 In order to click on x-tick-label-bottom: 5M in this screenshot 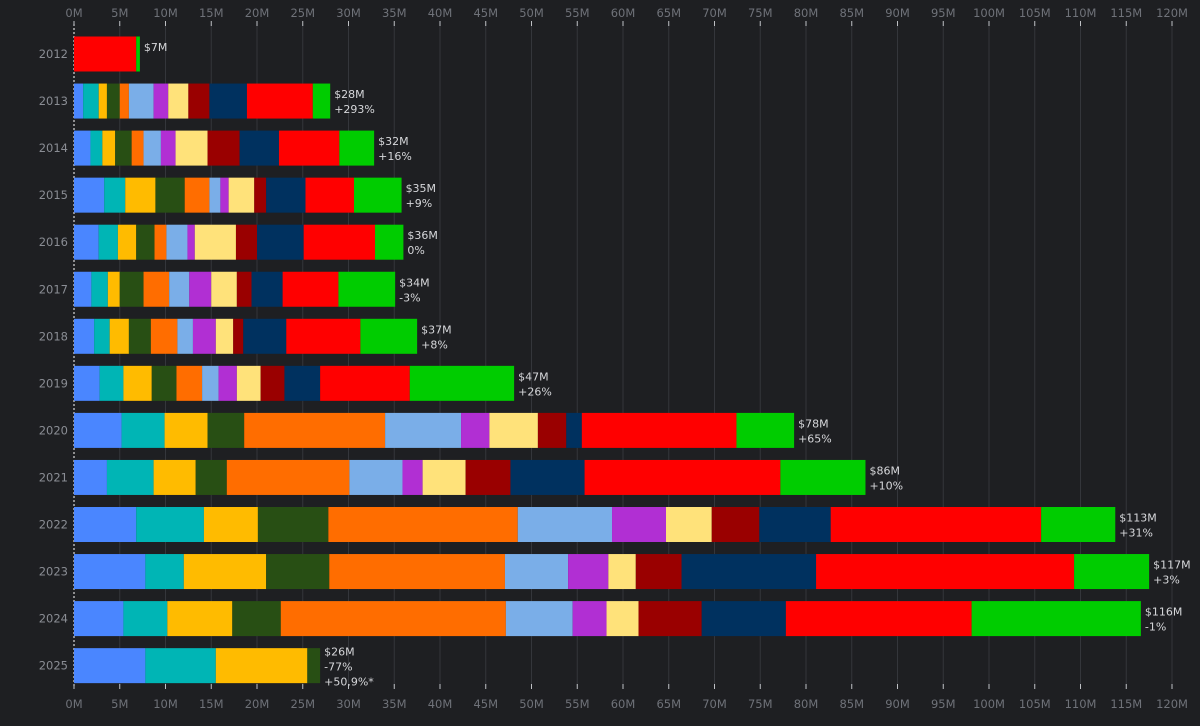, I will do `click(119, 704)`.